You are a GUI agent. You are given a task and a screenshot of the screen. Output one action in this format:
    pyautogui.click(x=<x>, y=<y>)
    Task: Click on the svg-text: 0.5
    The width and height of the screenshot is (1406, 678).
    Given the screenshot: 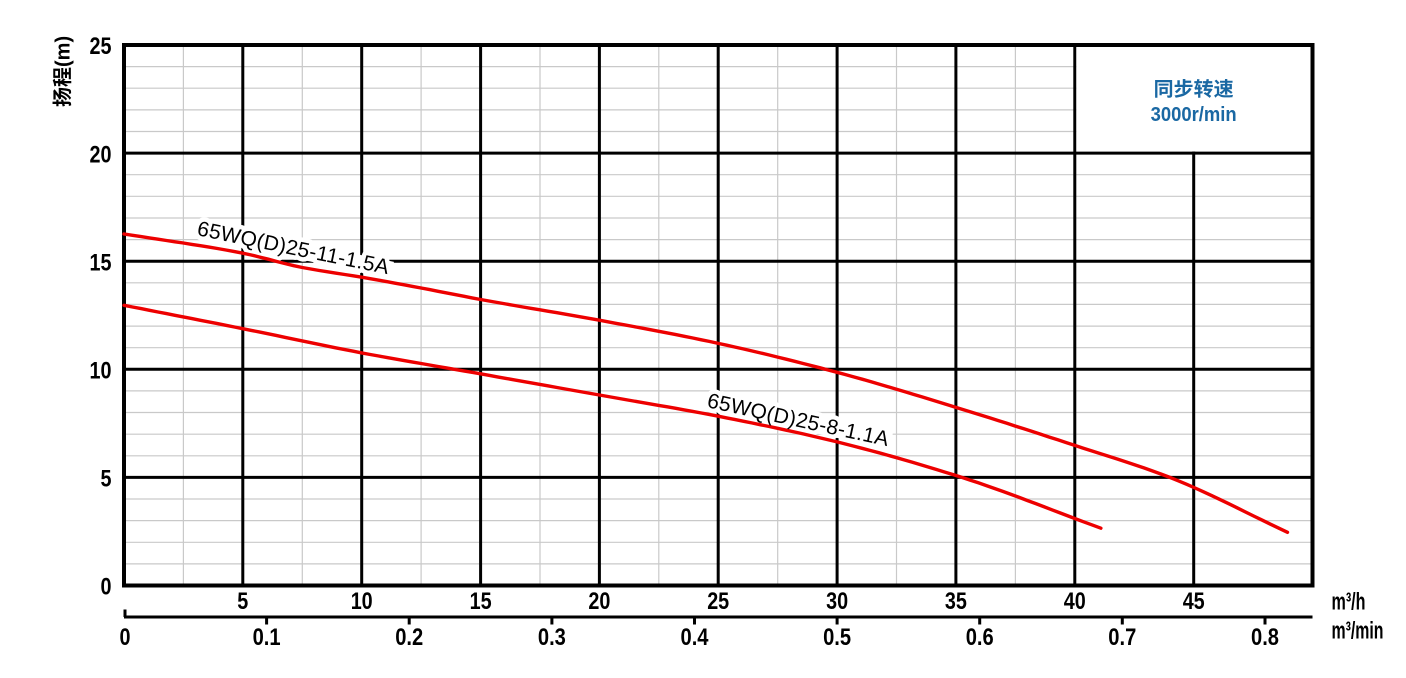 What is the action you would take?
    pyautogui.click(x=837, y=637)
    